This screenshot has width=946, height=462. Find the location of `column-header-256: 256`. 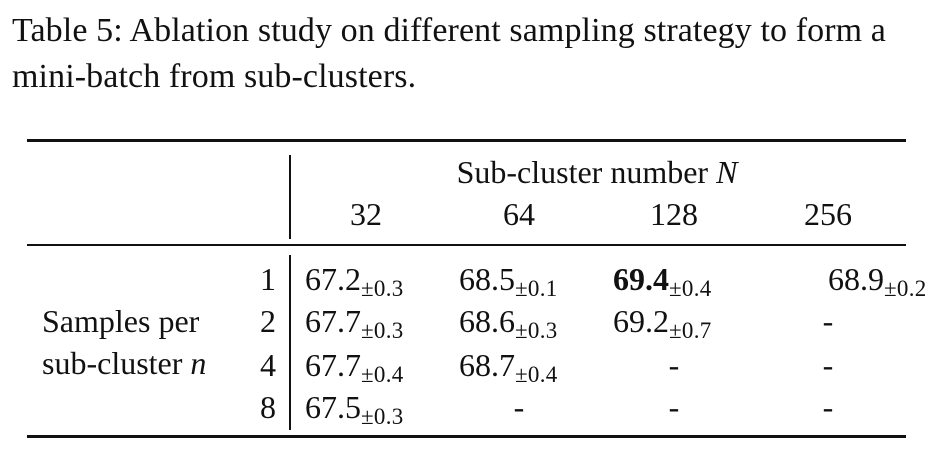

column-header-256: 256 is located at coordinates (828, 214).